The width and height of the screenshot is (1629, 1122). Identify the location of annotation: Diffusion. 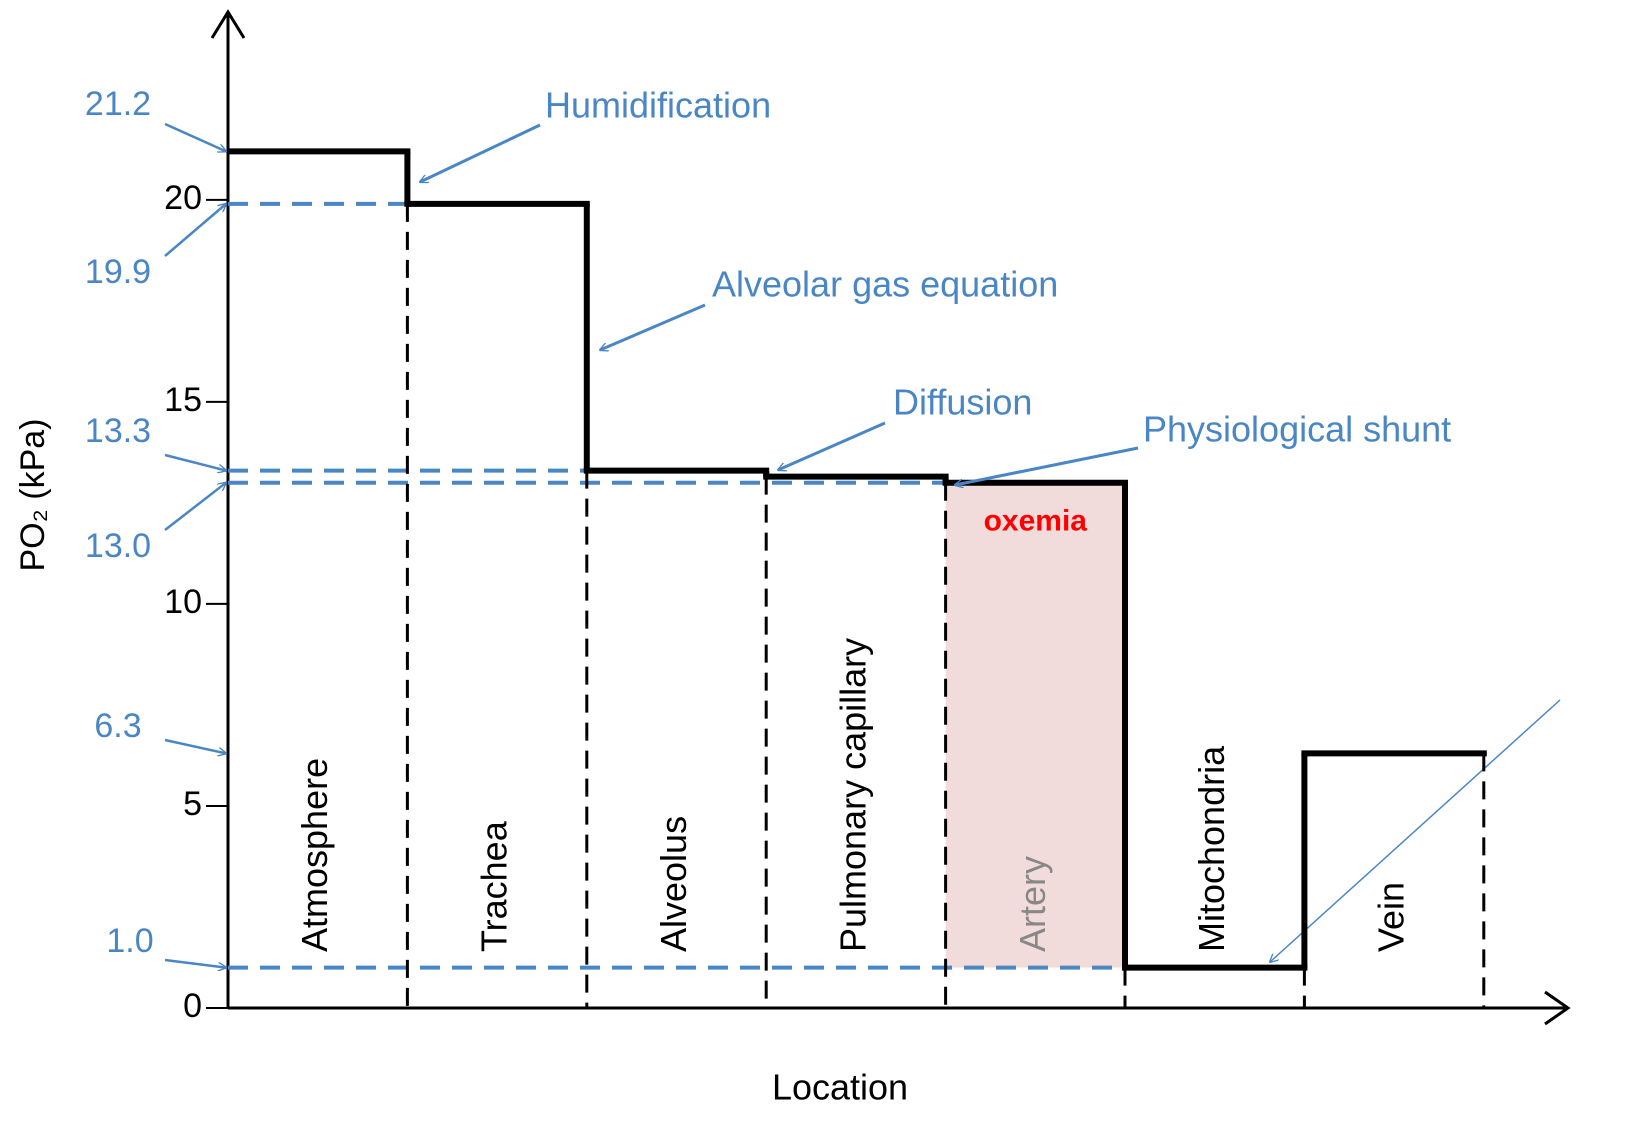
(962, 402).